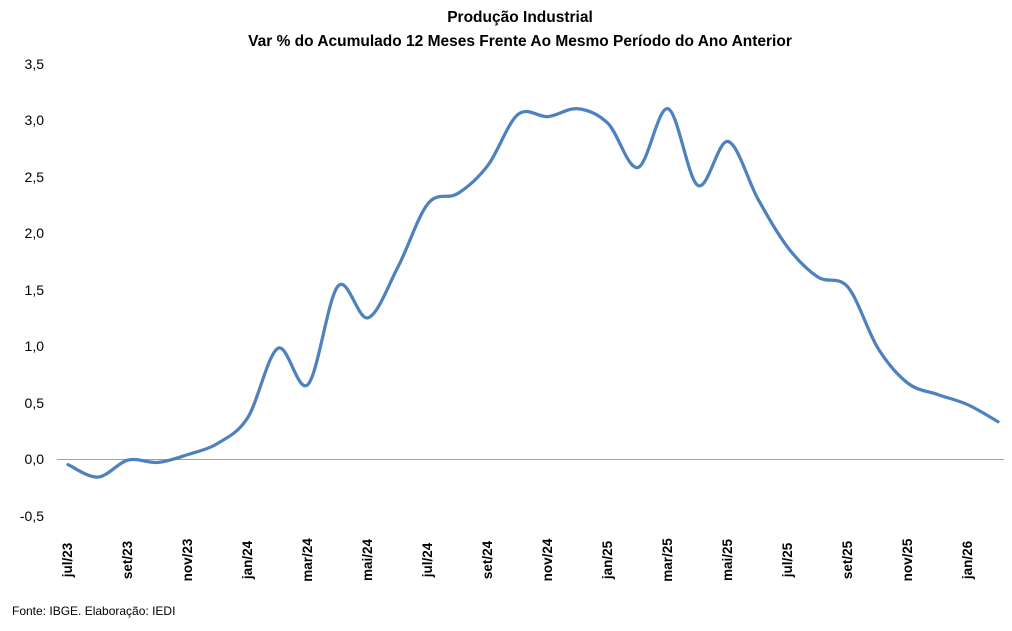 Image resolution: width=1012 pixels, height=631 pixels. I want to click on chart-title: Produção Industrial, so click(520, 17).